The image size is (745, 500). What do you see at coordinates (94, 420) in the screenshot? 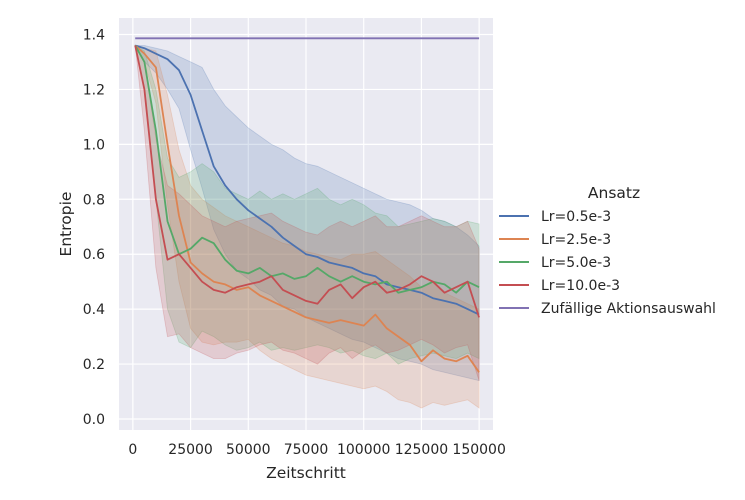
I see `y-tick-label: 0.0` at bounding box center [94, 420].